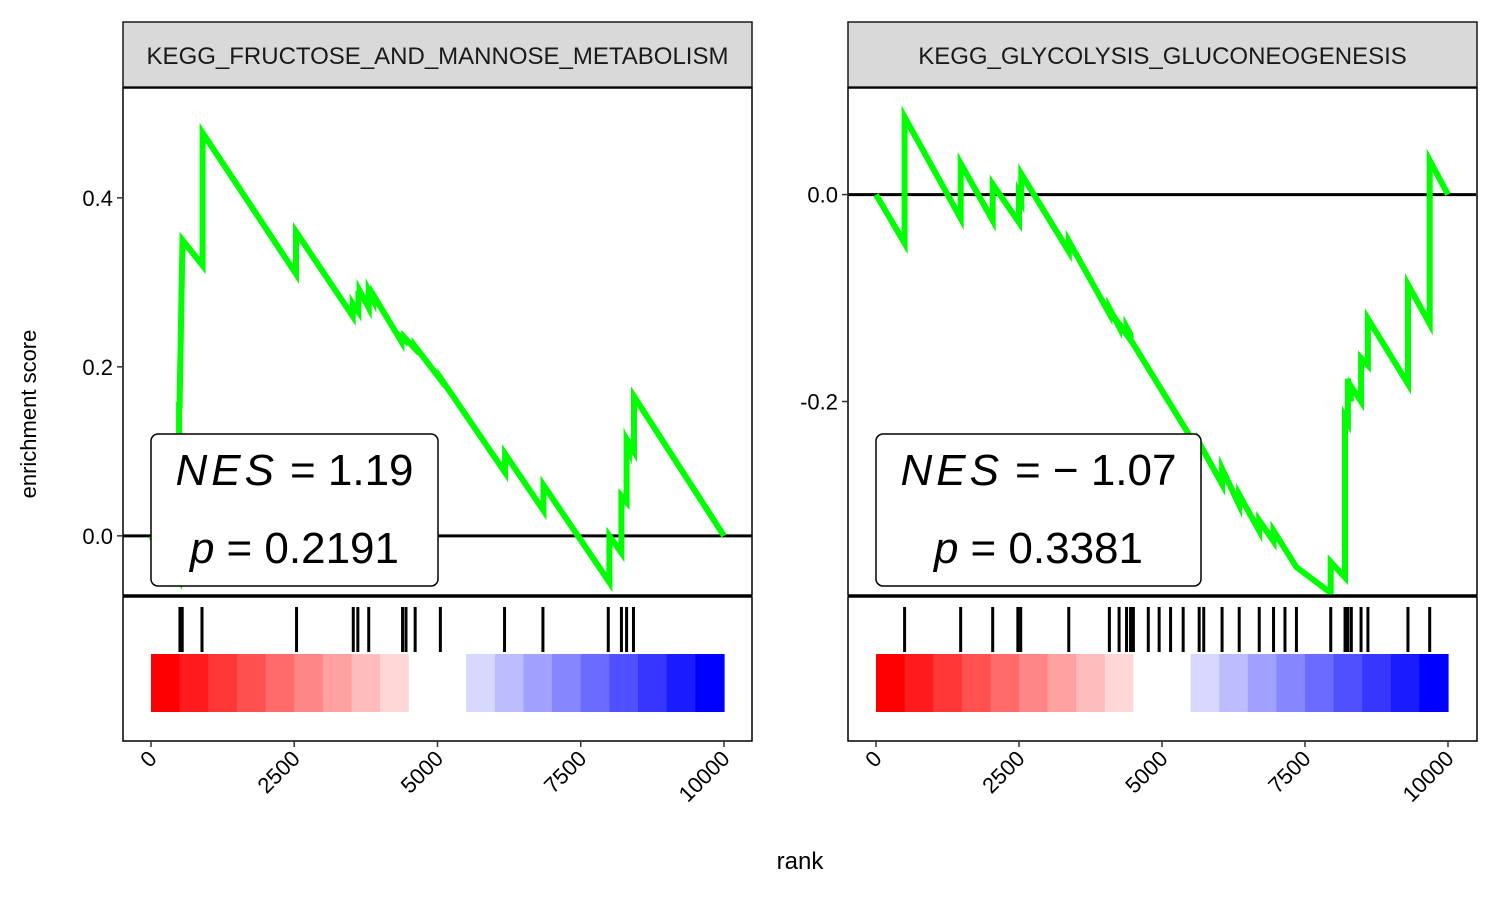 Image resolution: width=1500 pixels, height=900 pixels. Describe the element at coordinates (28, 414) in the screenshot. I see `y-axis-title: enrichment score` at that location.